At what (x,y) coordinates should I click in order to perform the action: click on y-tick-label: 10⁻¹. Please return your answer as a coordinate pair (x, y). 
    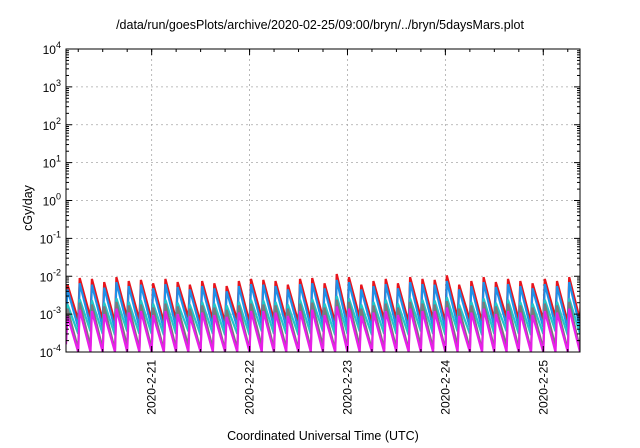
    Looking at the image, I should click on (50, 237).